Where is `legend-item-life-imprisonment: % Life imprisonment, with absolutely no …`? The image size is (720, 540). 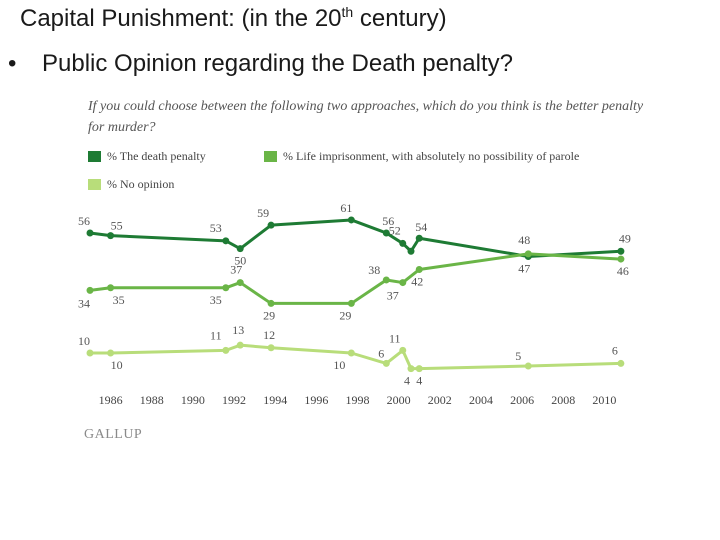
legend-item-life-imprisonment: % Life imprisonment, with absolutely no … is located at coordinates (421, 156).